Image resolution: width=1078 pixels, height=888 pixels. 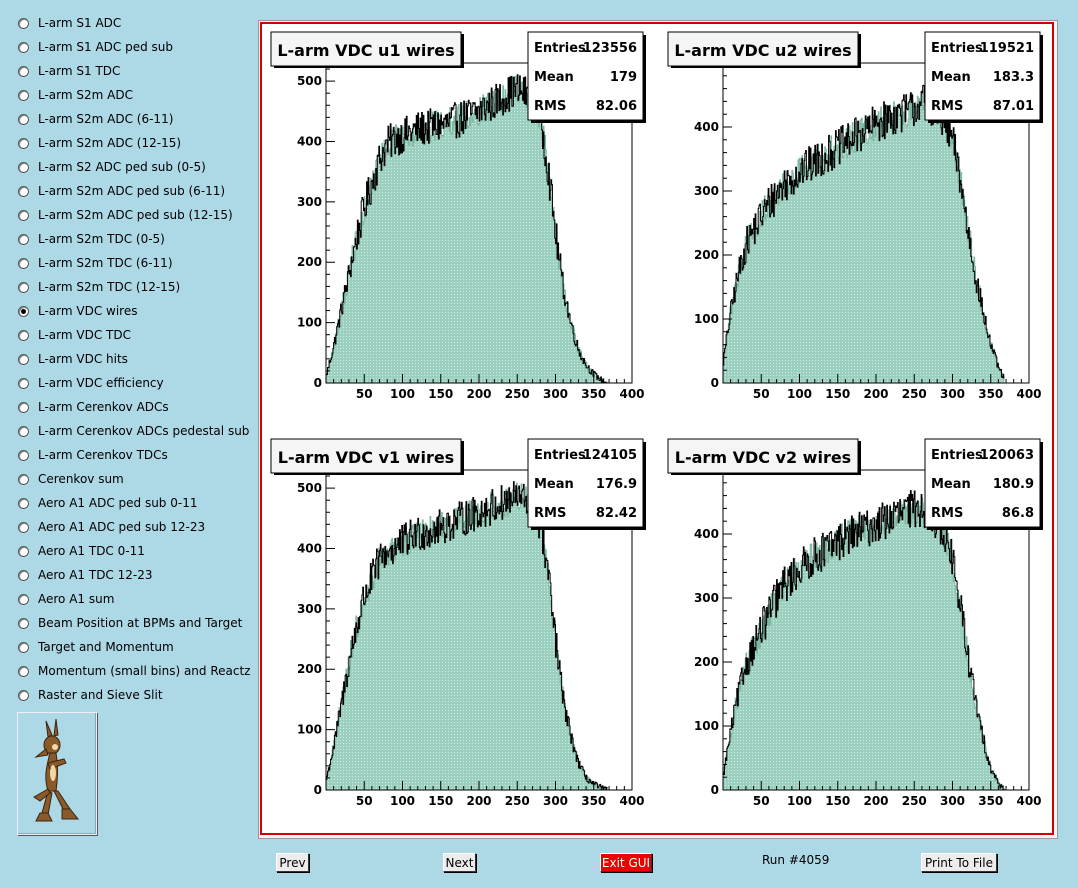 I want to click on x-tick-label: 100, so click(x=402, y=801).